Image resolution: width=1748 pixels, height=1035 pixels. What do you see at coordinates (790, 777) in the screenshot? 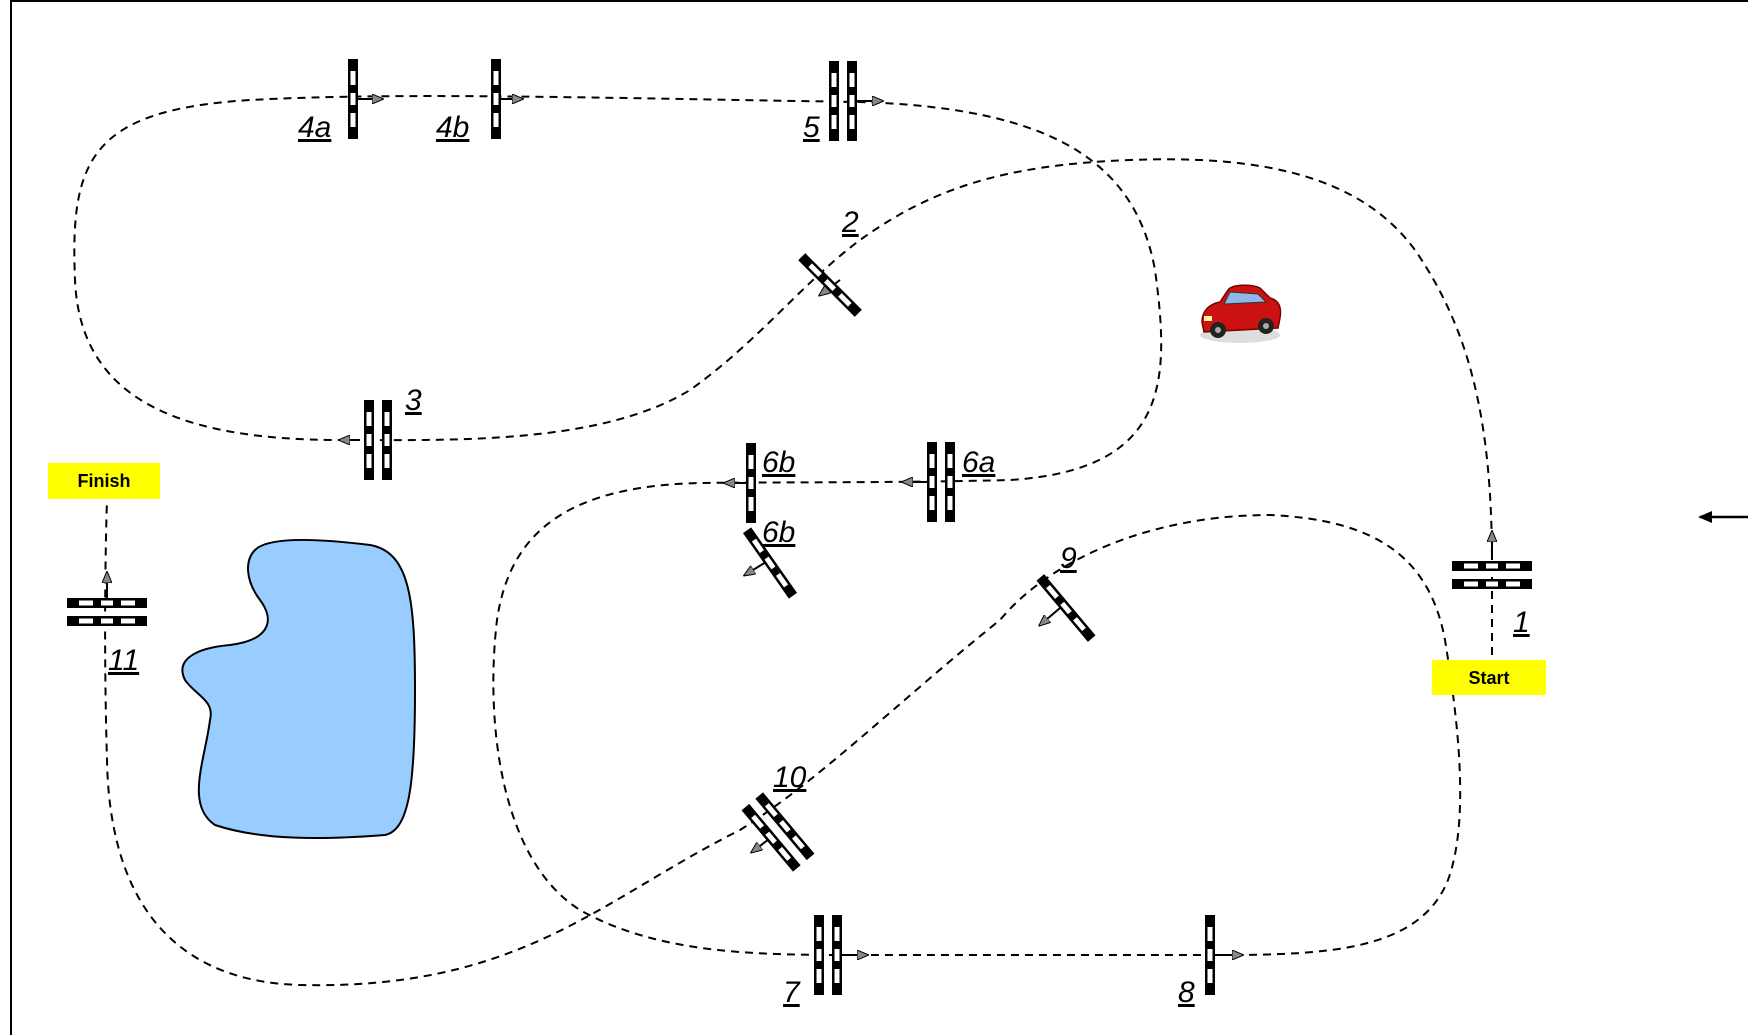
I see `gate-label-10: 10` at bounding box center [790, 777].